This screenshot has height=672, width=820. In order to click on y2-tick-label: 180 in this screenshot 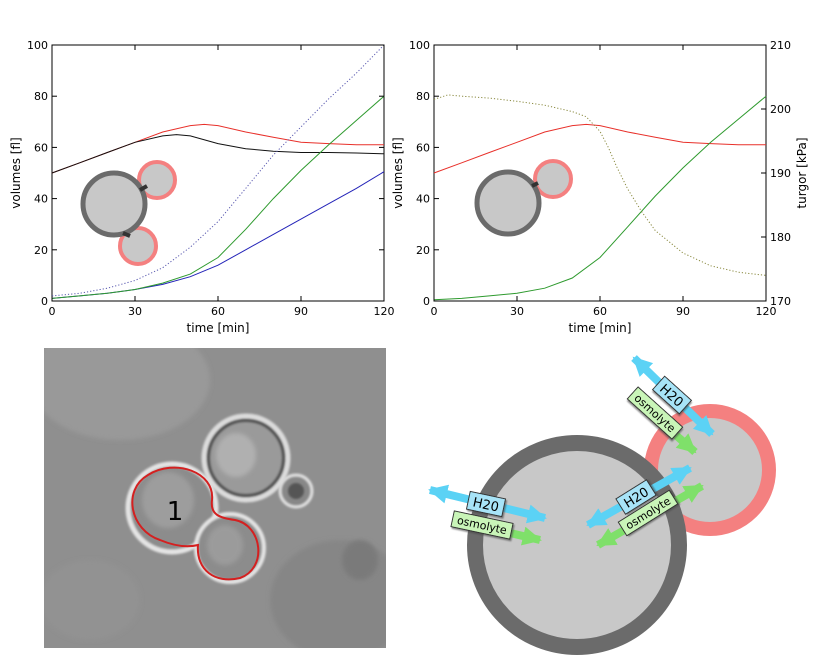, I will do `click(780, 237)`.